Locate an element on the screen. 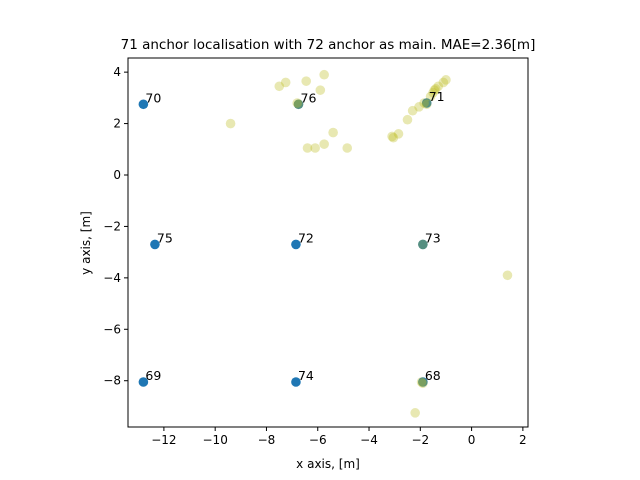  x-tick-label: −12 is located at coordinates (163, 440).